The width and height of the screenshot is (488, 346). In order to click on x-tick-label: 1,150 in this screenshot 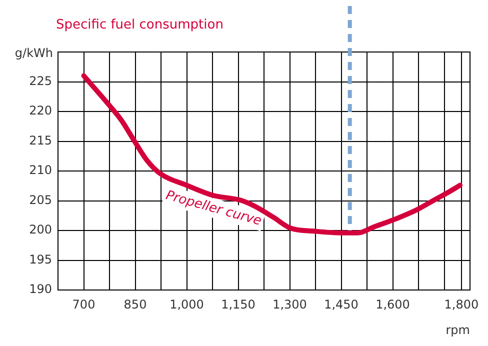, I will do `click(238, 304)`.